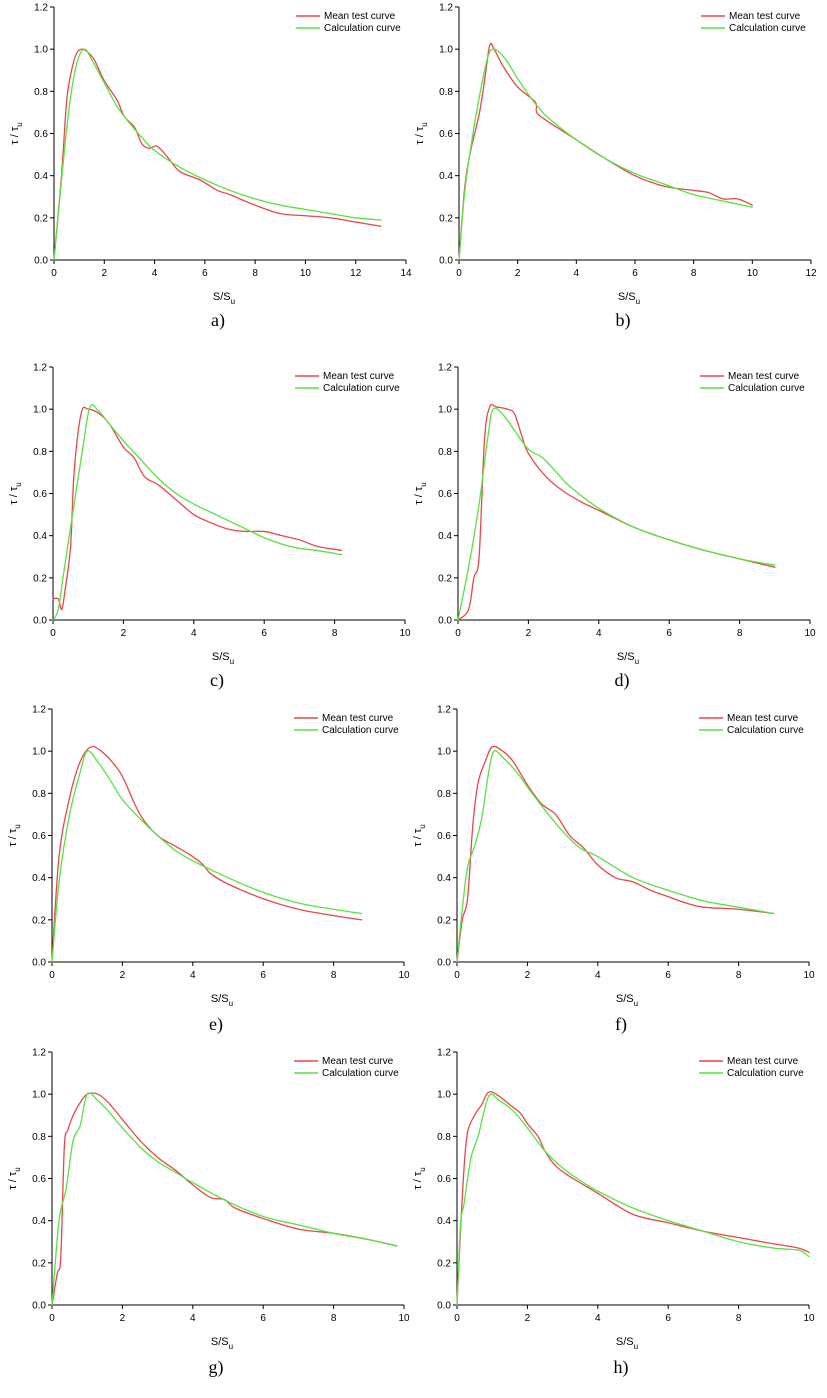 This screenshot has height=1398, width=827. I want to click on panel-caption: f), so click(621, 1024).